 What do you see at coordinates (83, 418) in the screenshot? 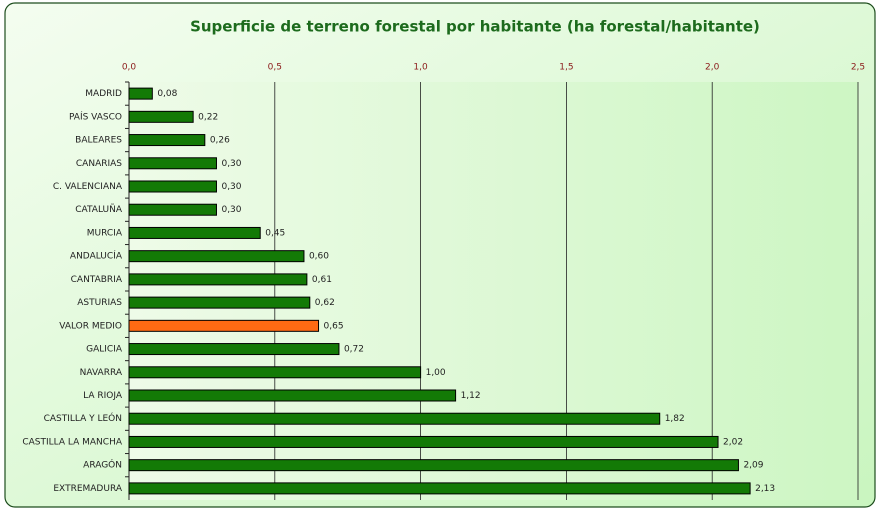
I see `y-tick-label: CASTILLA Y LEÓN` at bounding box center [83, 418].